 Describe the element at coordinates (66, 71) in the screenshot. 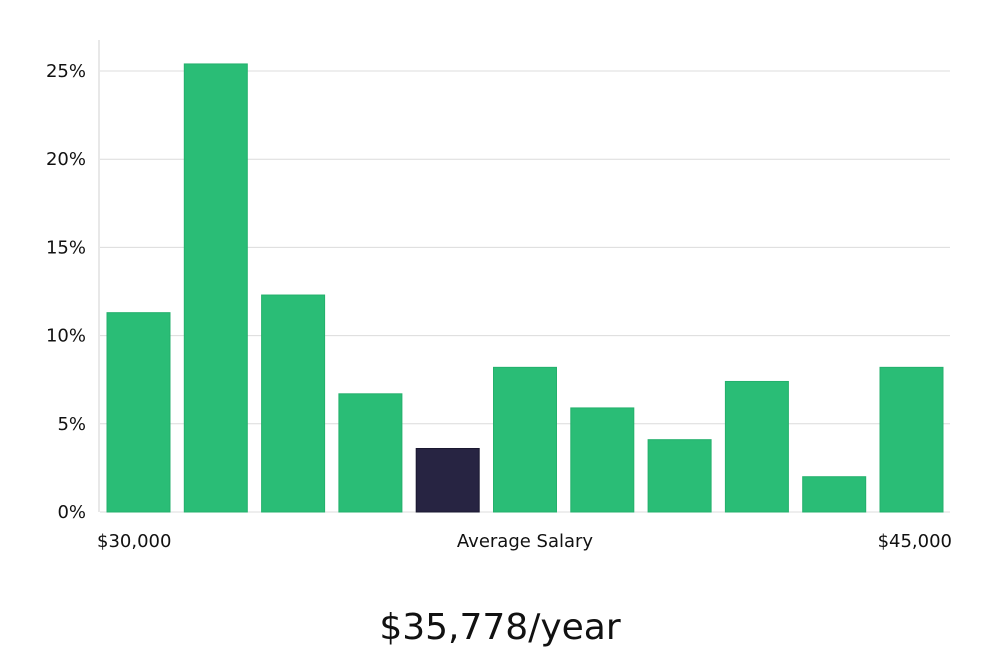

I see `y-tick-label: 25%` at that location.